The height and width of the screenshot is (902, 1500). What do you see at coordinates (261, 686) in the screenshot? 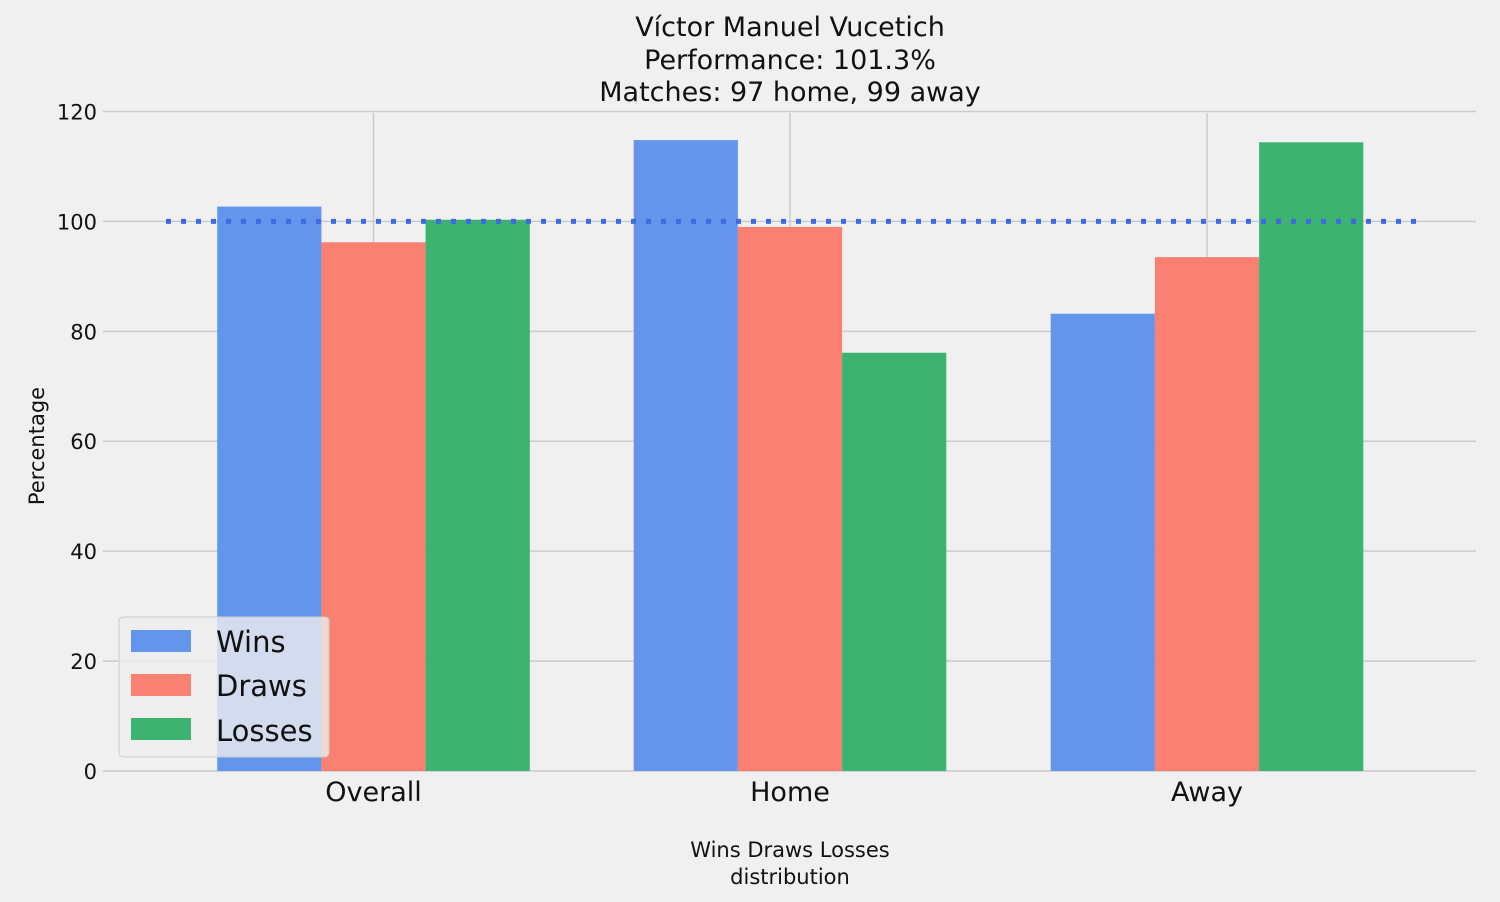
I see `legend-label-draws: Draws` at bounding box center [261, 686].